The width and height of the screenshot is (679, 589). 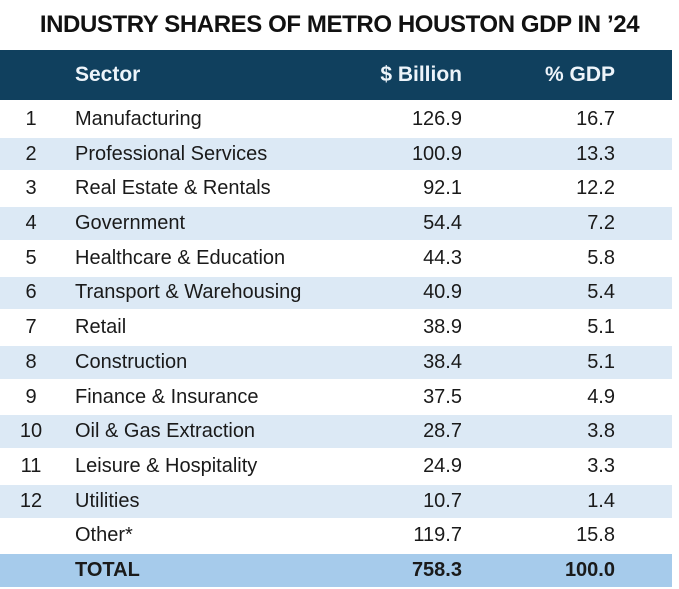 What do you see at coordinates (442, 257) in the screenshot?
I see `row-billion: 44.3` at bounding box center [442, 257].